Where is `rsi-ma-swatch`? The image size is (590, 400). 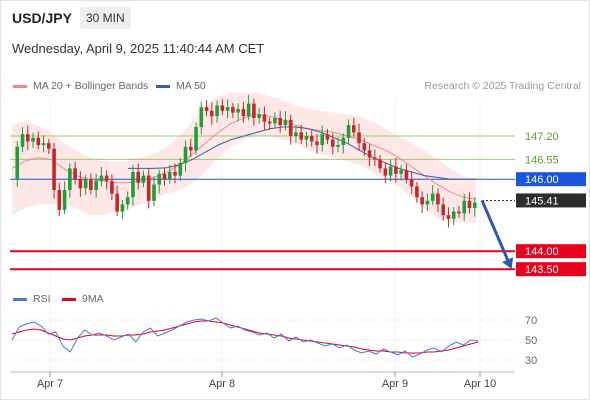
rsi-ma-swatch is located at coordinates (69, 299).